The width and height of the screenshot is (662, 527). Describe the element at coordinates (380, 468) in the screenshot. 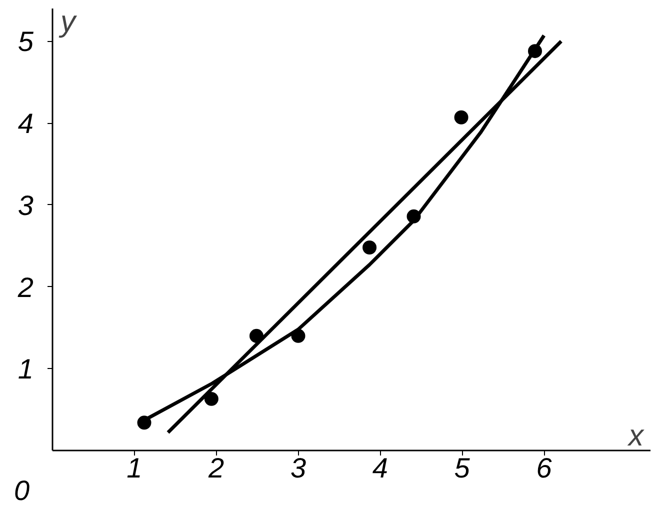

I see `x-tick-label: 4` at that location.